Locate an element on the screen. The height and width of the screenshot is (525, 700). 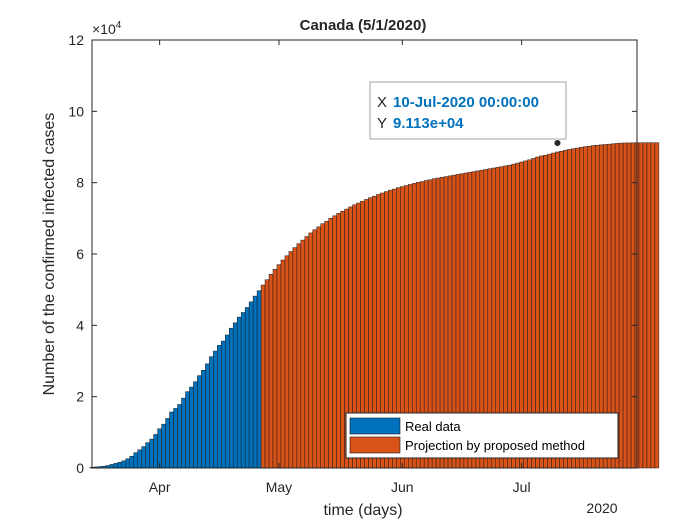
datatip-marker is located at coordinates (557, 142).